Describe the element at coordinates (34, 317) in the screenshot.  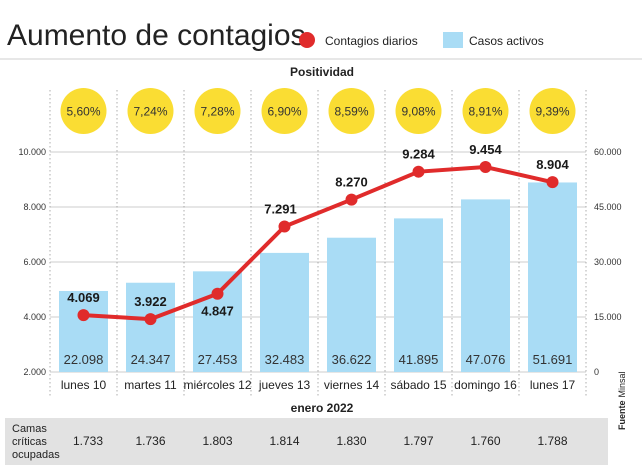
I see `left-axis-tick: 4.000` at that location.